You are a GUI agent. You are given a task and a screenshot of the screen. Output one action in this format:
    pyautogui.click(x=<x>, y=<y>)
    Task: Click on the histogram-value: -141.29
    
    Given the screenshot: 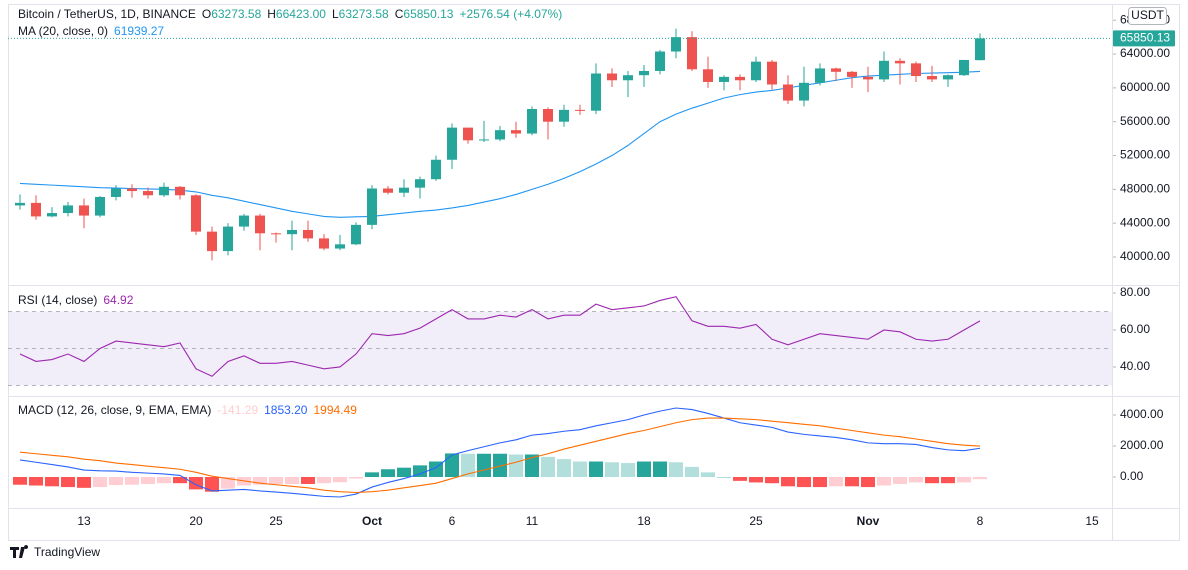 What is the action you would take?
    pyautogui.click(x=237, y=410)
    